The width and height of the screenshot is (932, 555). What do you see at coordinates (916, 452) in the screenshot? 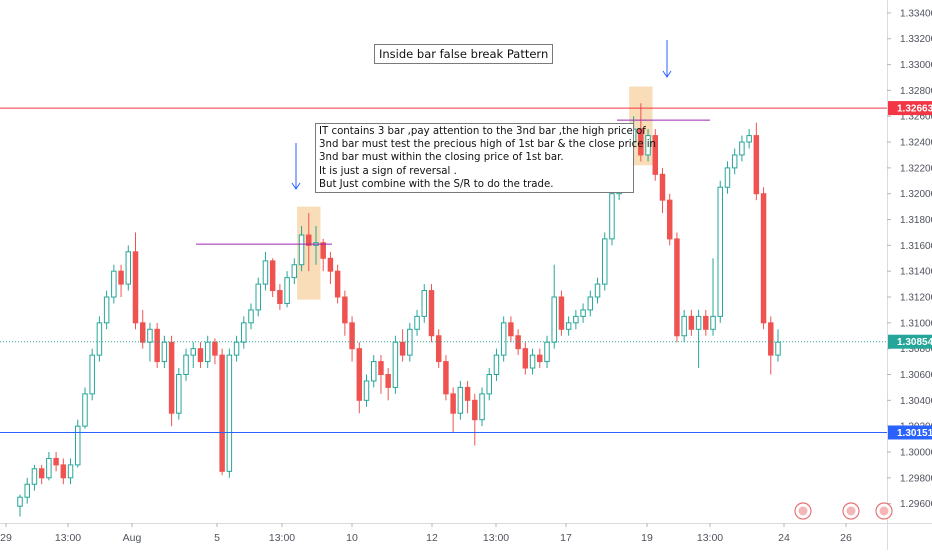
I see `y-tick-label: 1.30000` at bounding box center [916, 452].